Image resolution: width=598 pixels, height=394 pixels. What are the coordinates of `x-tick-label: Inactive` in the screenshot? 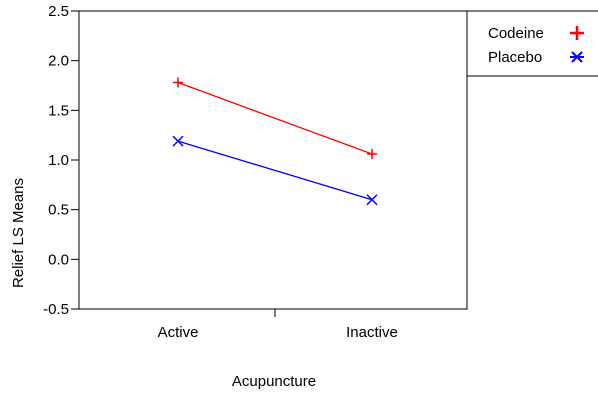 It's located at (372, 332).